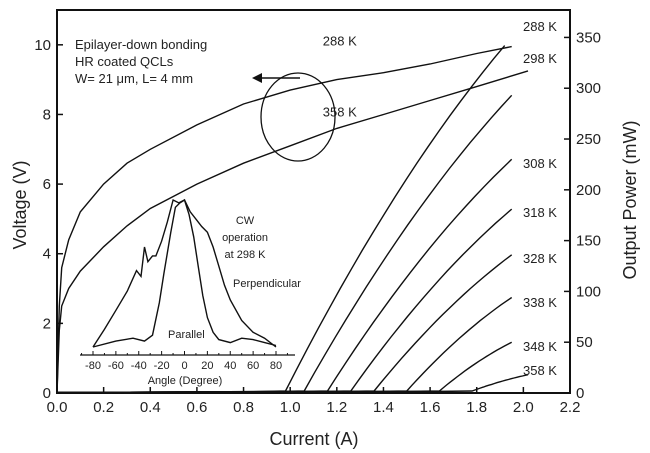  What do you see at coordinates (476, 407) in the screenshot?
I see `x-tick-label: 1.8` at bounding box center [476, 407].